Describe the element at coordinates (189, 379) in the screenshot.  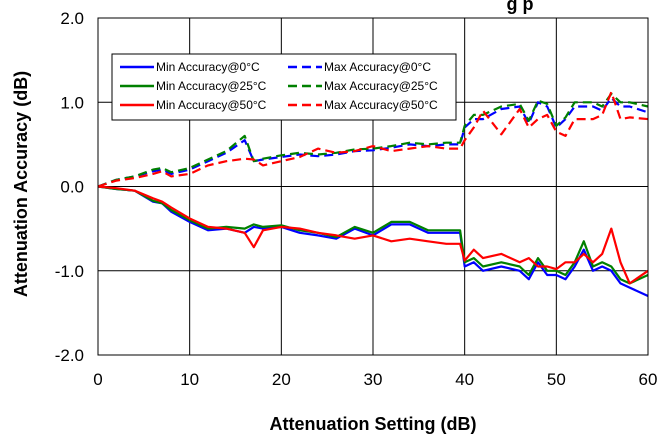
I see `x-tick-label: 10` at that location.